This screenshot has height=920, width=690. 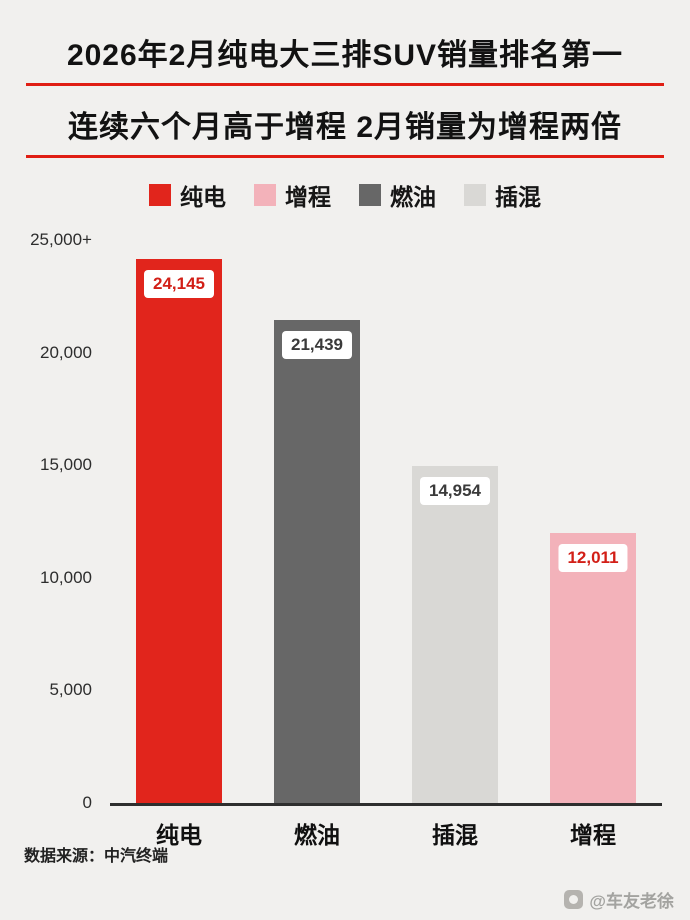 I want to click on x-axis-label: 燃油, so click(x=317, y=835).